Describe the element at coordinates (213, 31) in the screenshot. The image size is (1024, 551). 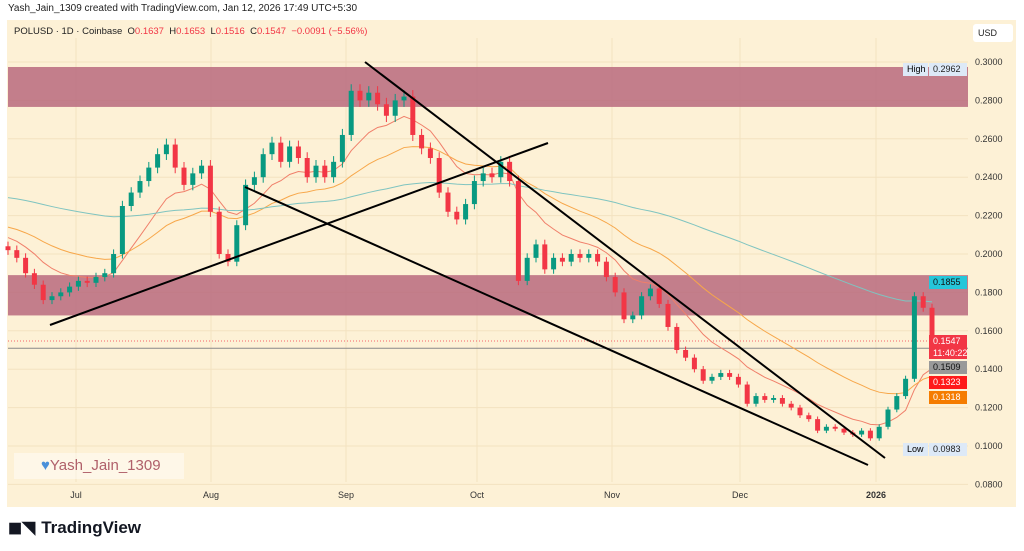
I see `low-label: L` at that location.